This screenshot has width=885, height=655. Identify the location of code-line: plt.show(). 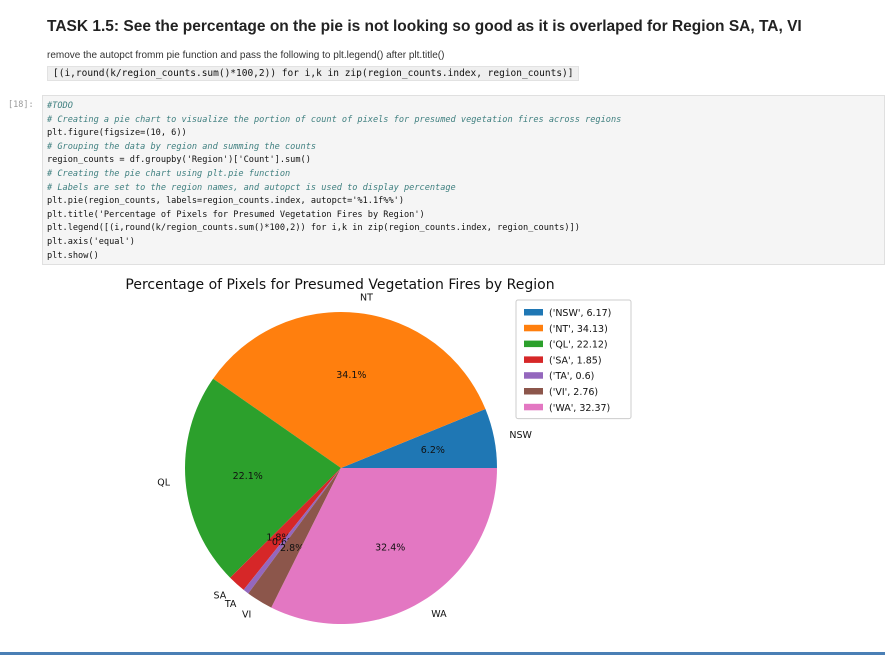
(73, 255).